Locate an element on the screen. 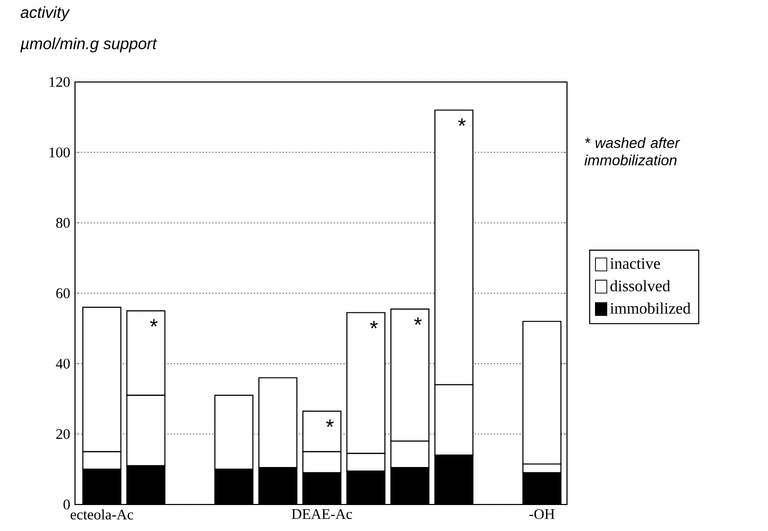  y-tick-label: 20 is located at coordinates (63, 434).